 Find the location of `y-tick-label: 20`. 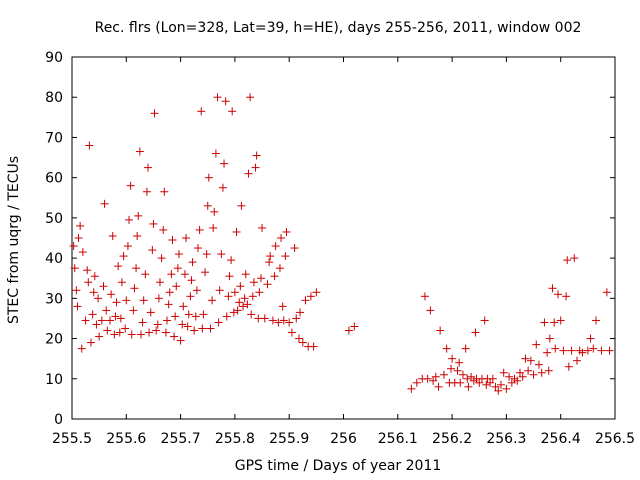

y-tick-label: 20 is located at coordinates (54, 340).